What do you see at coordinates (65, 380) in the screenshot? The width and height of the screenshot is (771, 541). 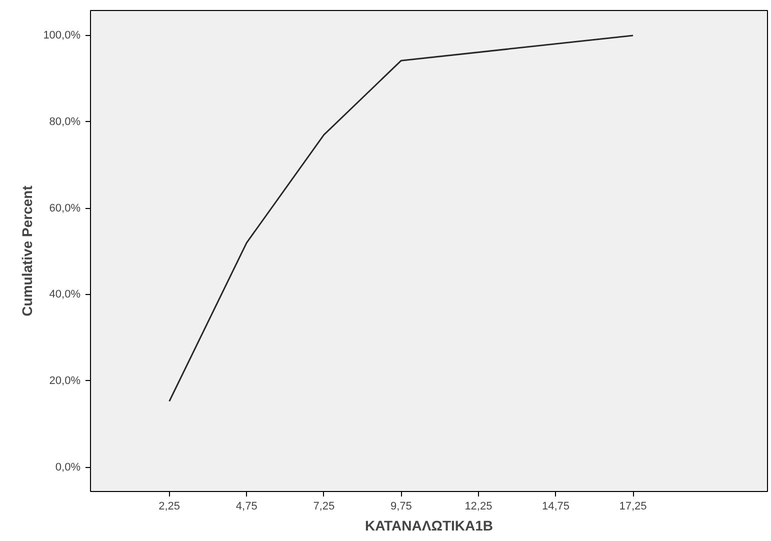 I see `y-tick-label: 20,0%` at bounding box center [65, 380].